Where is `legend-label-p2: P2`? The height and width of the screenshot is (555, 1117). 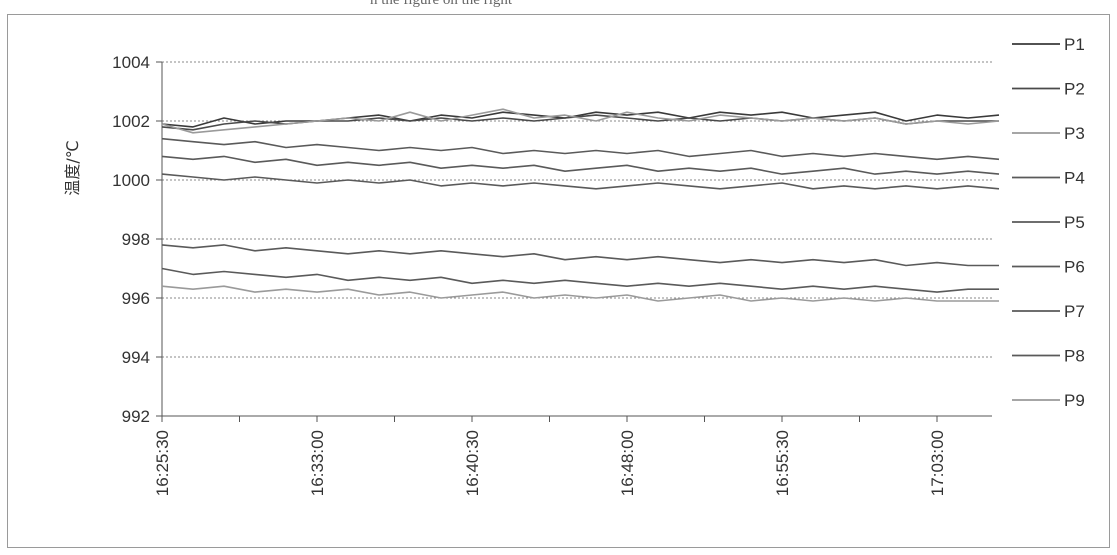
legend-label-p2: P2 is located at coordinates (1074, 89).